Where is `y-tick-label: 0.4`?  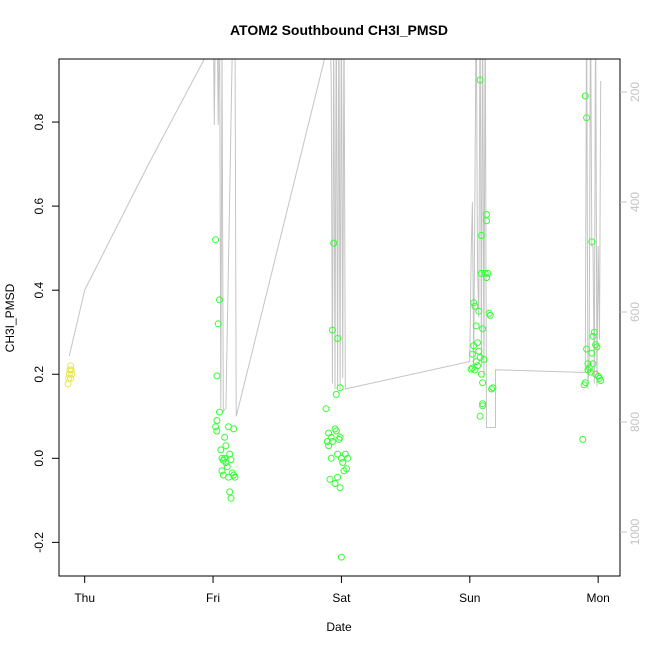 y-tick-label: 0.4 is located at coordinates (39, 290).